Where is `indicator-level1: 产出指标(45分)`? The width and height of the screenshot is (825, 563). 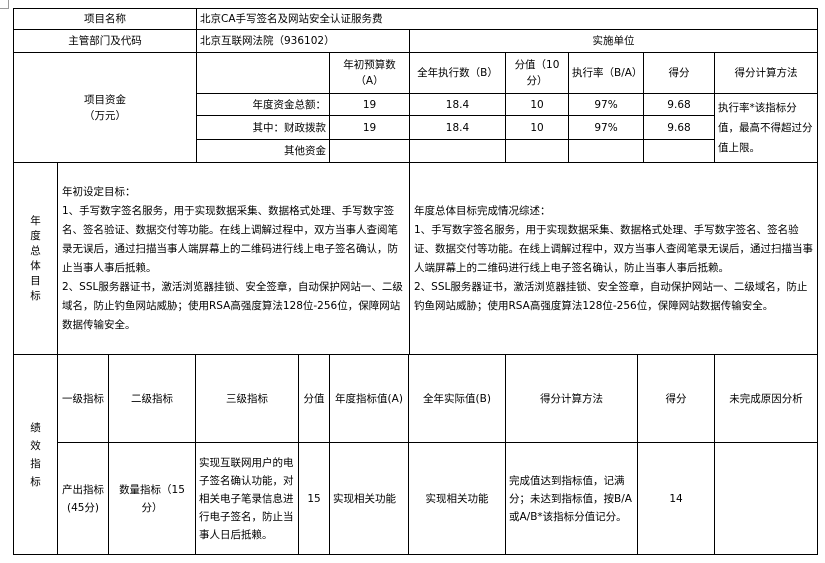
indicator-level1: 产出指标(45分) is located at coordinates (83, 498).